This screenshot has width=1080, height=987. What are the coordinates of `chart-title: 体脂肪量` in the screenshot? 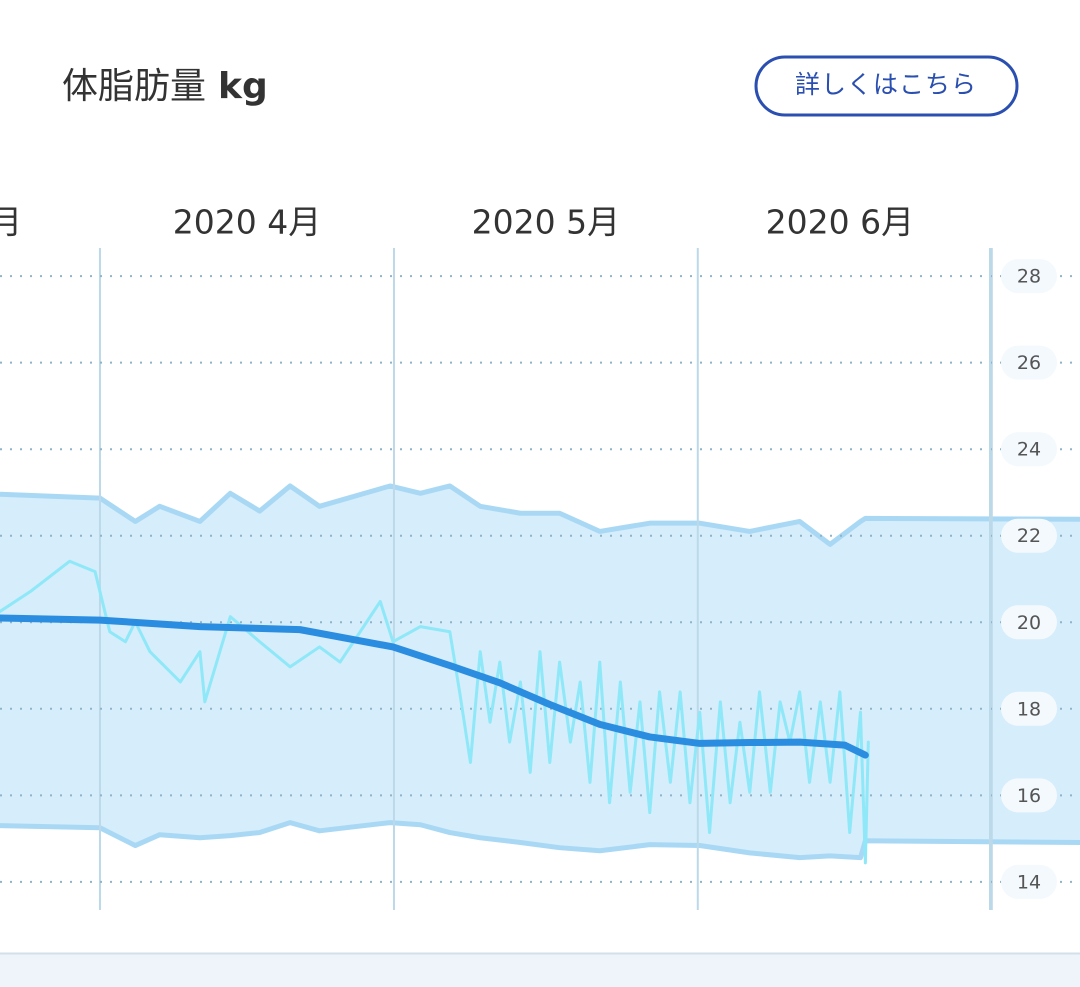 It's located at (134, 86).